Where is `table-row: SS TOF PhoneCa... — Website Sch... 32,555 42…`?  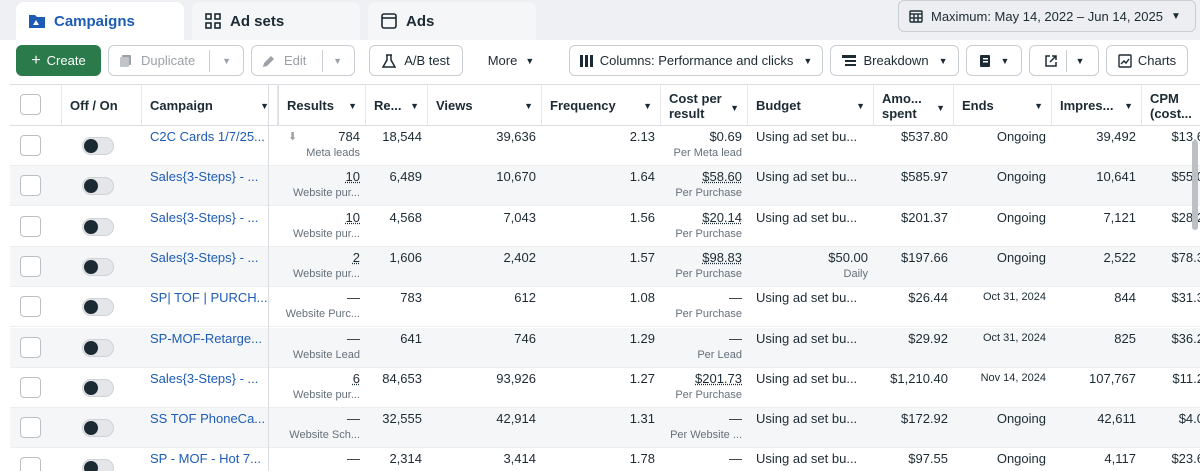 table-row: SS TOF PhoneCa... — Website Sch... 32,555 42… is located at coordinates (605, 428).